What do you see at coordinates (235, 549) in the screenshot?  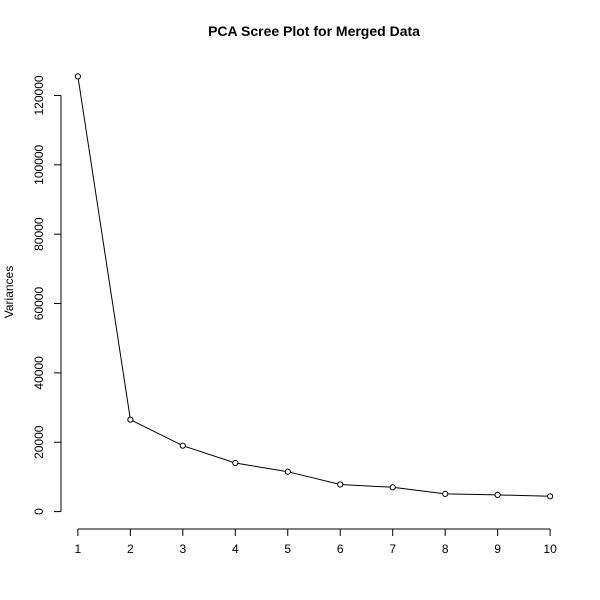 I see `x-tick-label: 4` at bounding box center [235, 549].